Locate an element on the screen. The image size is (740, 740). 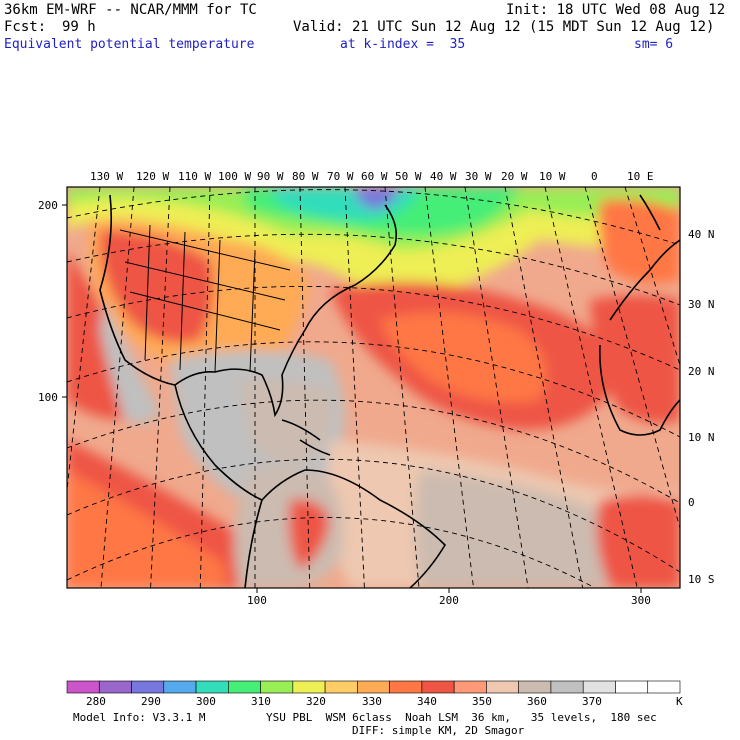
lon-label: 90 W is located at coordinates (270, 176).